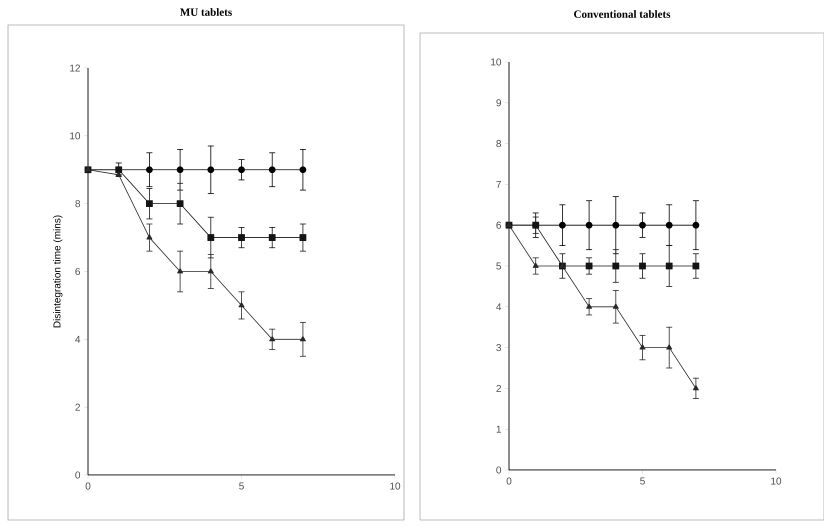 The image size is (824, 527). Describe the element at coordinates (75, 68) in the screenshot. I see `y-tick-label: 12` at that location.